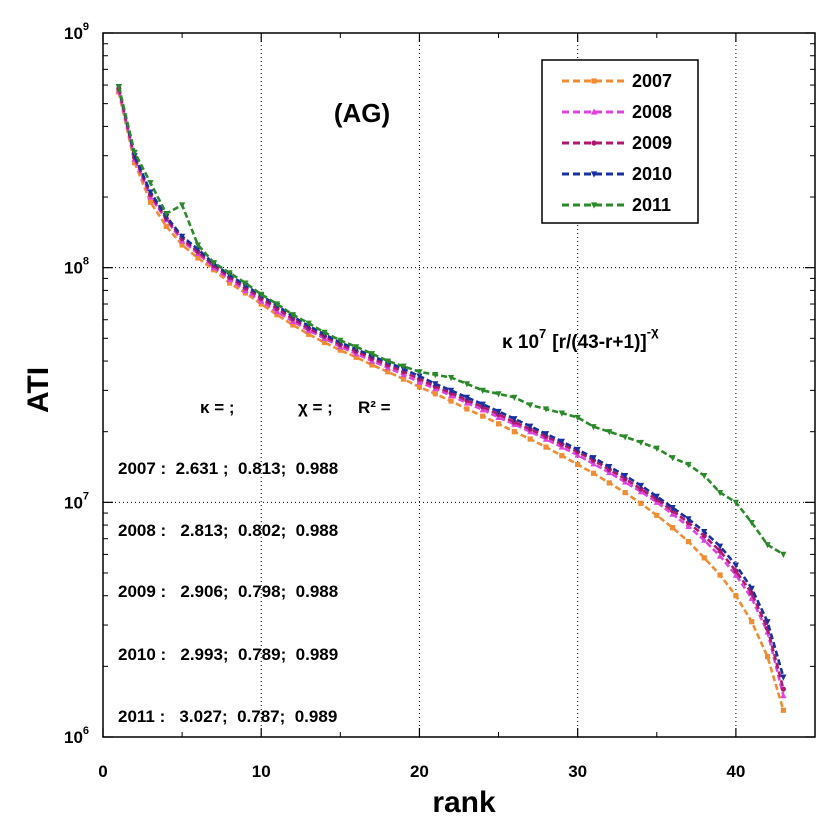 This screenshot has height=825, width=820. Describe the element at coordinates (651, 205) in the screenshot. I see `legend-label: 2011` at that location.